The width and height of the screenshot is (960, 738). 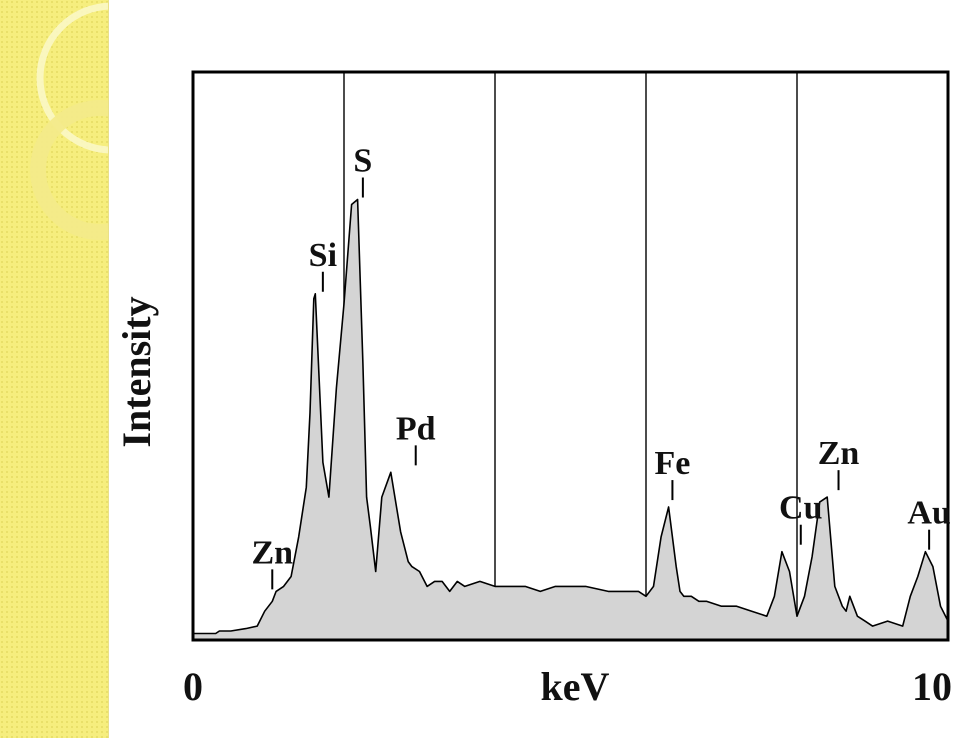 I want to click on decor-ring-small, so click(x=69, y=170).